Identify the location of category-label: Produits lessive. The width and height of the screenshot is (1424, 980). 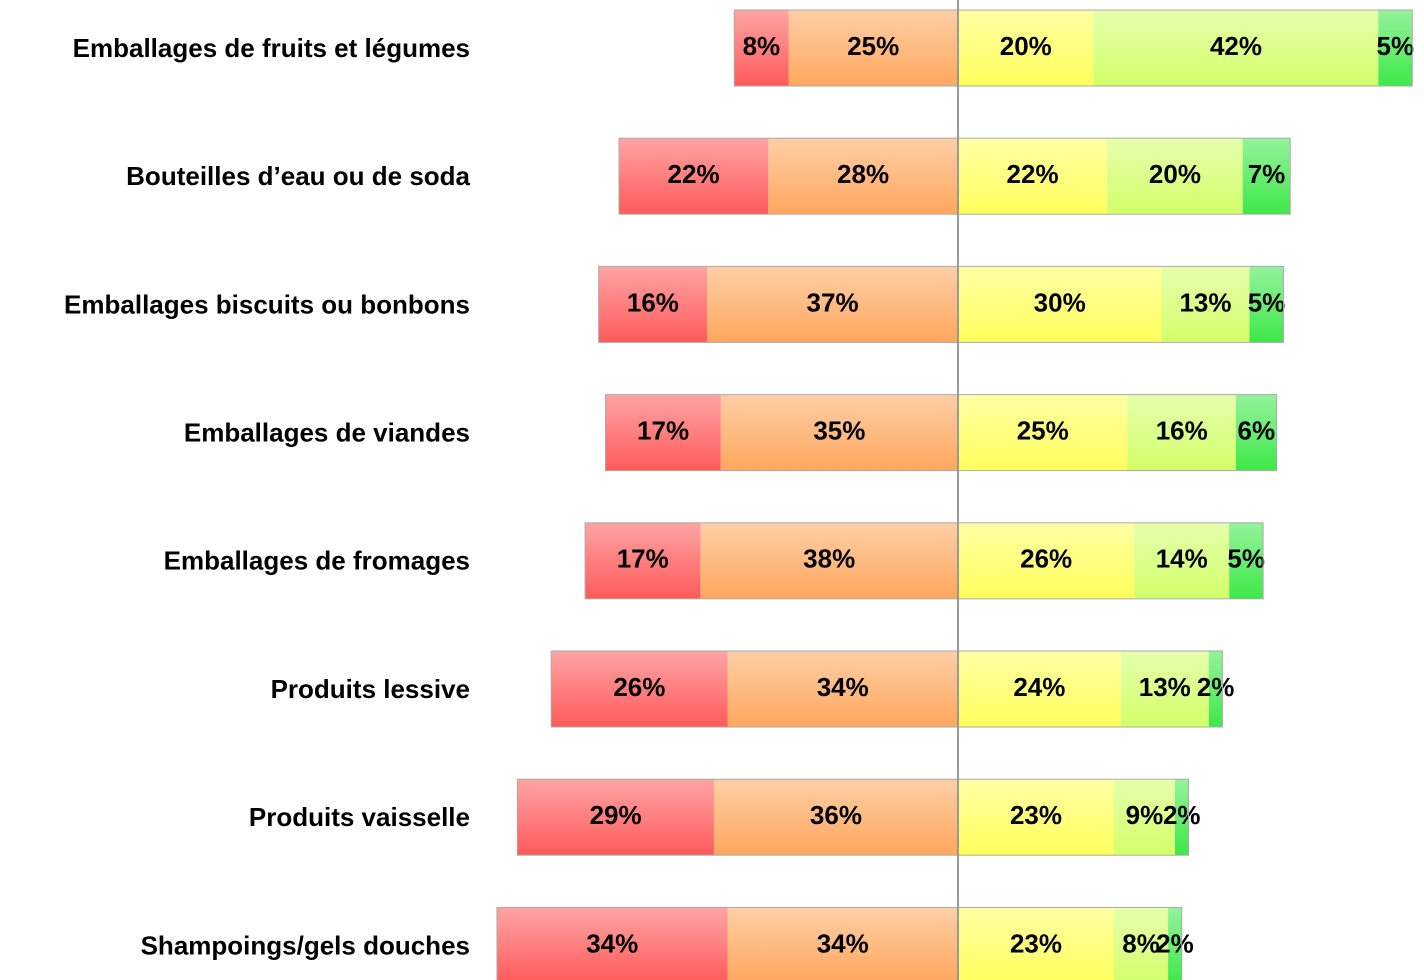
(370, 689).